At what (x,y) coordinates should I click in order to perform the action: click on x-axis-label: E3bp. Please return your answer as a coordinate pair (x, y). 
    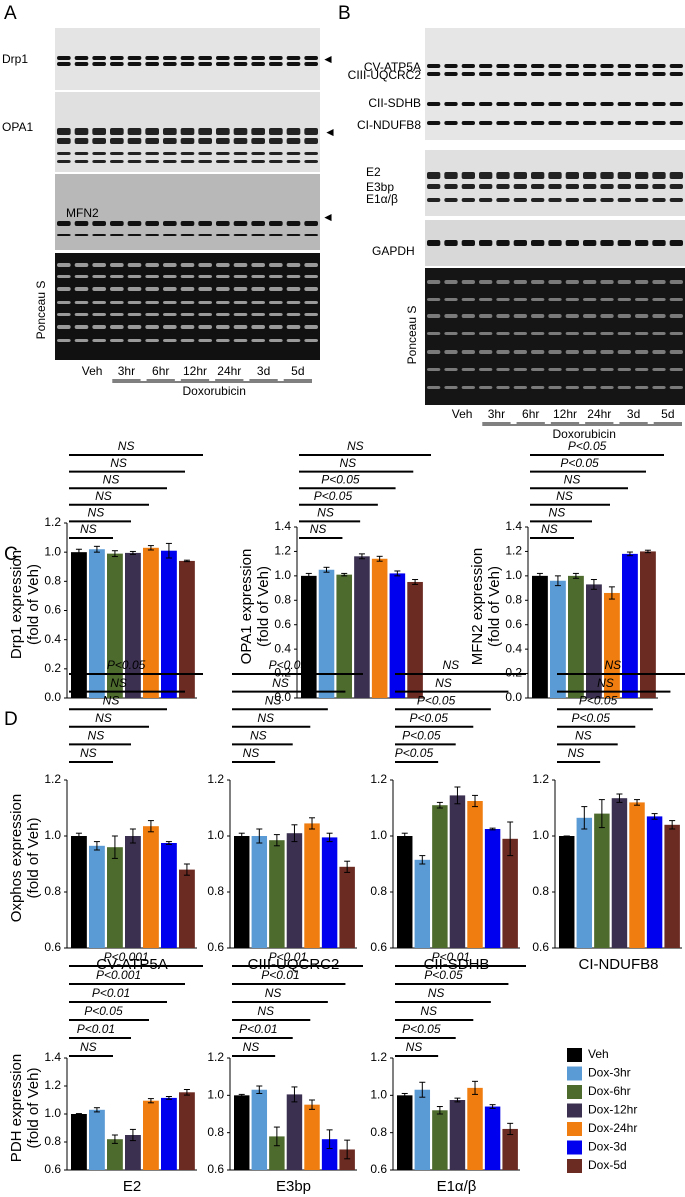
    Looking at the image, I should click on (293, 1186).